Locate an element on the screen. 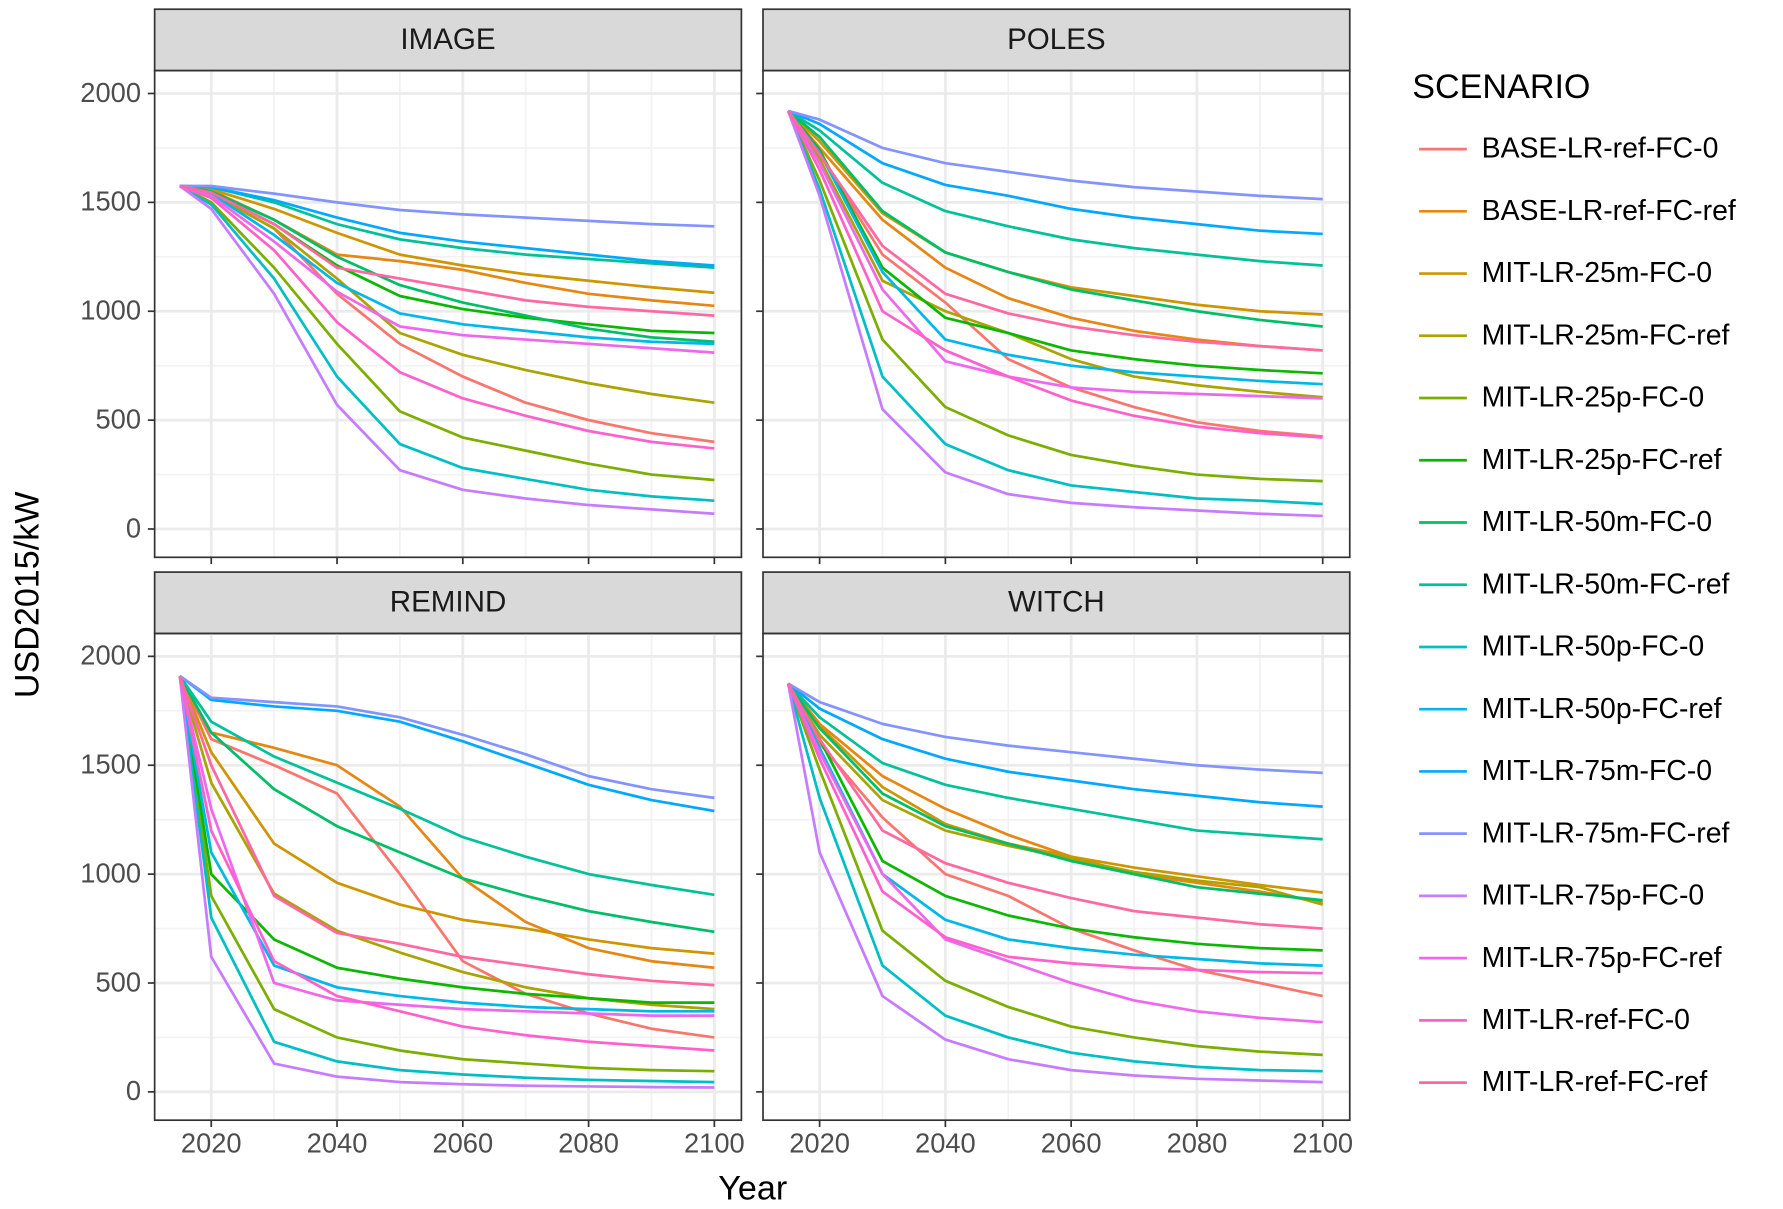 This screenshot has width=1783, height=1209. strip-label: REMIND is located at coordinates (448, 602).